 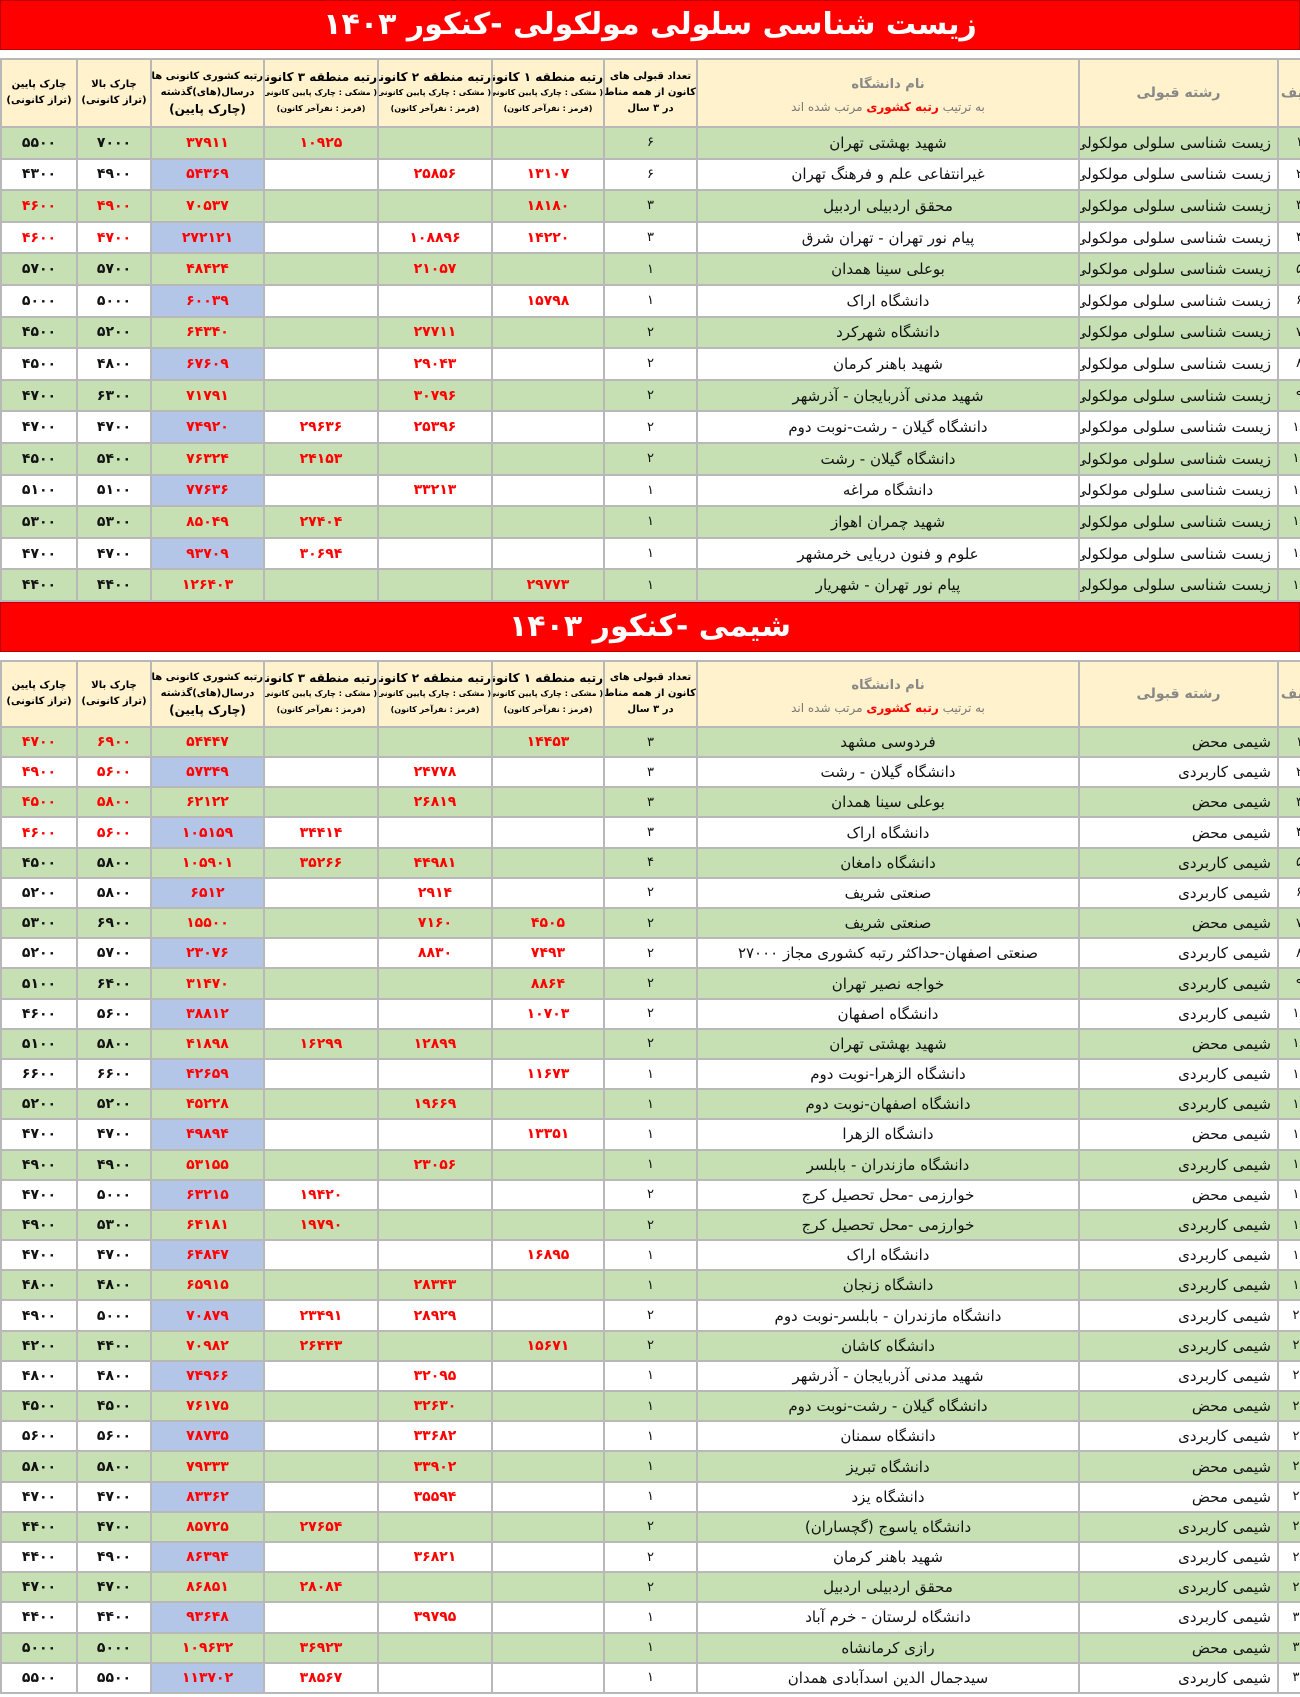 I want to click on upper-quartile-cell: ۶۶۰۰, so click(x=114, y=1074).